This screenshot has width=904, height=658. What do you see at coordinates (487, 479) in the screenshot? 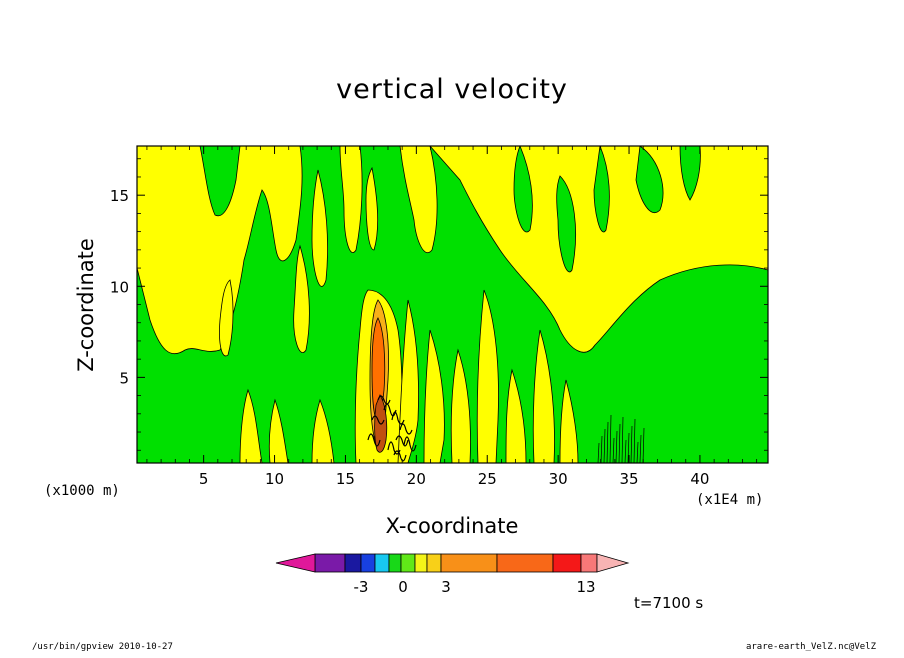
I see `x-tick-label: 25` at bounding box center [487, 479].